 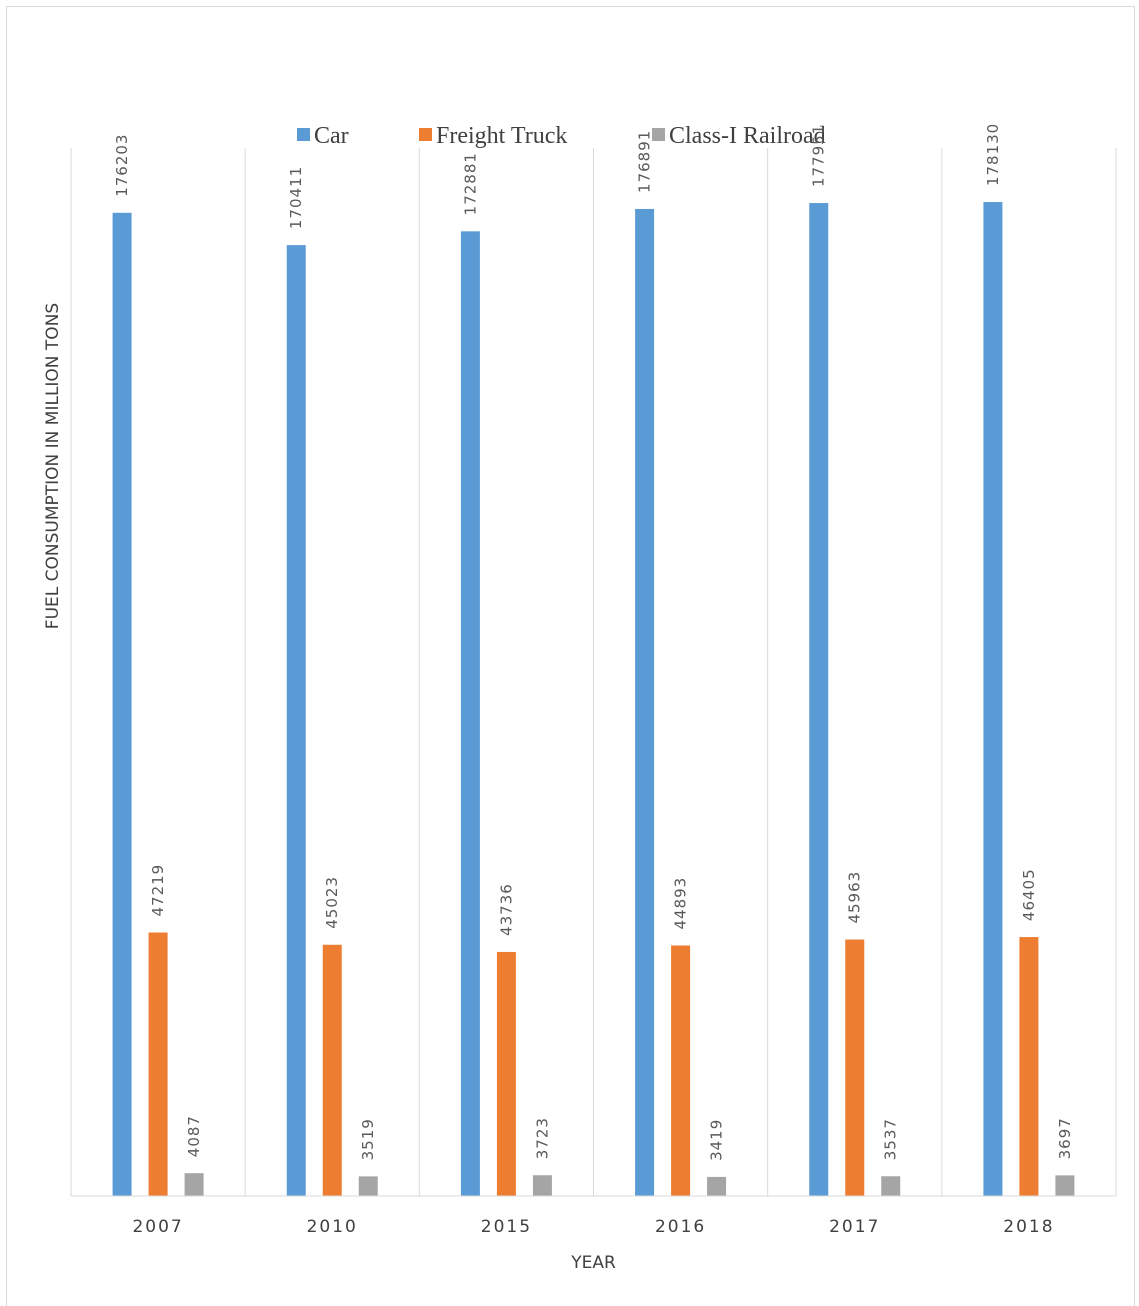 What do you see at coordinates (747, 136) in the screenshot?
I see `legend-label: Class-I Railroad` at bounding box center [747, 136].